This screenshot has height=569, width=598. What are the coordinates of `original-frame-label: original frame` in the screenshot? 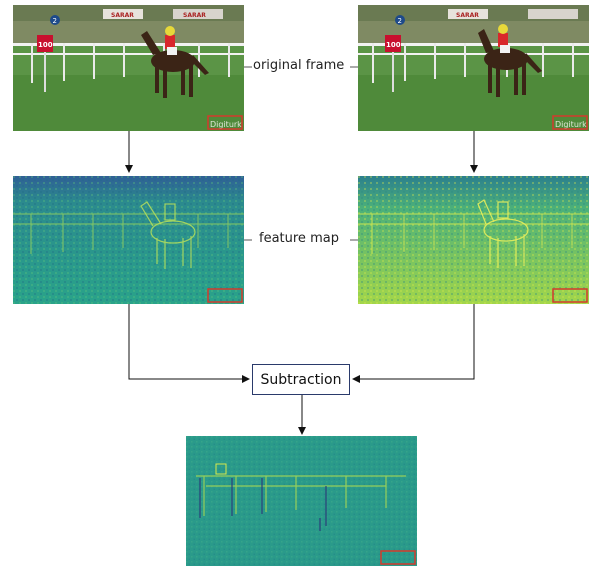 It's located at (299, 65).